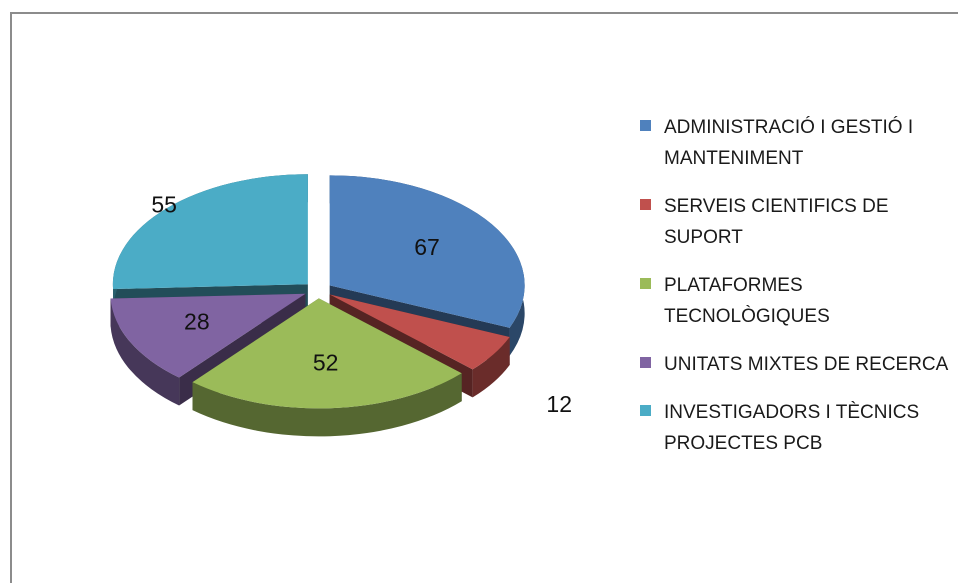 The width and height of the screenshot is (958, 583). I want to click on legend-item: INVESTIGADORS I TÈCNICS PROJECTES PCB, so click(795, 428).